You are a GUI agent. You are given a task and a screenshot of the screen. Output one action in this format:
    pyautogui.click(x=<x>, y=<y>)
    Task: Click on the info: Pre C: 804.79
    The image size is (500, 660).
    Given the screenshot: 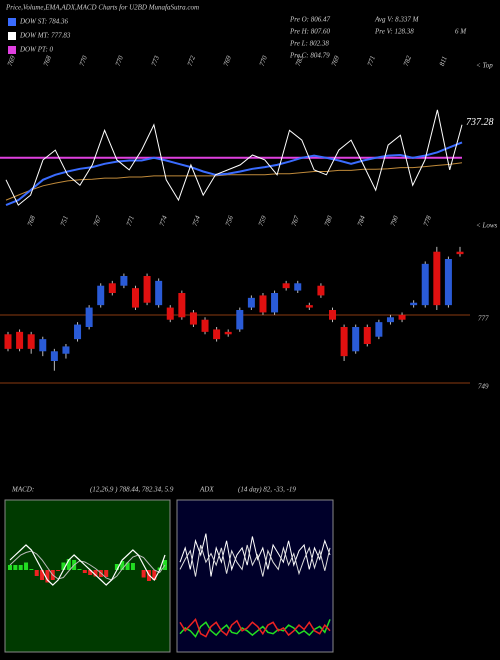 What is the action you would take?
    pyautogui.click(x=309, y=56)
    